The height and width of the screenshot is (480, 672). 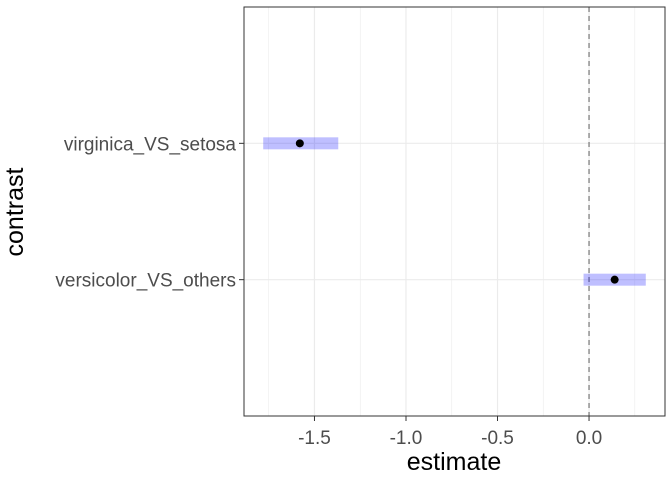 I want to click on x-axis-ticks: -1.5 -1.0 -0.5 0.0, so click(x=450, y=432).